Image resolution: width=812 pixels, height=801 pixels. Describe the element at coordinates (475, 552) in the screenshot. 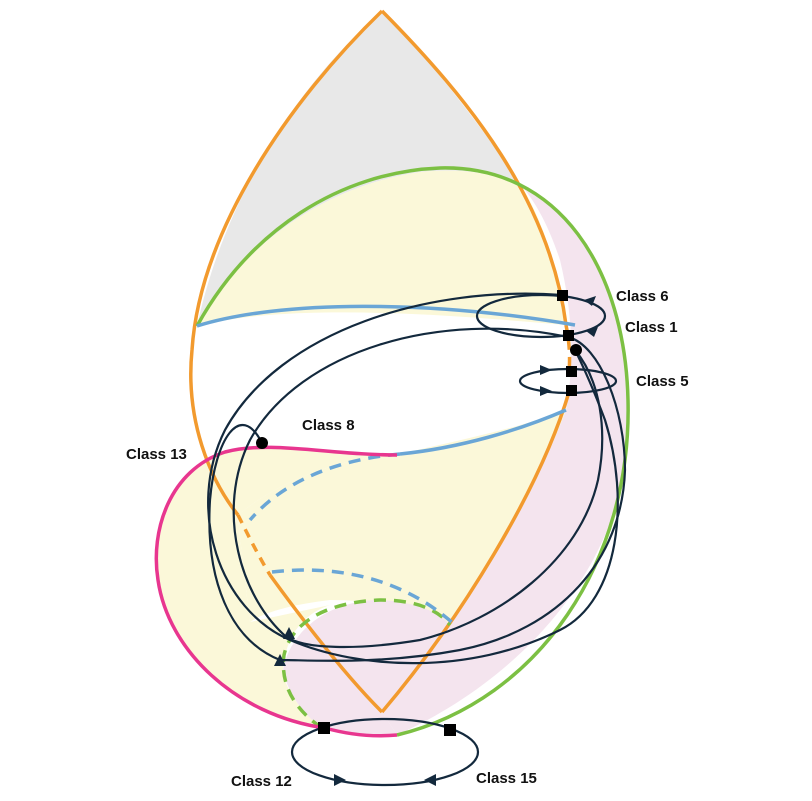

I see `orange-lens-curve-right-lower` at that location.